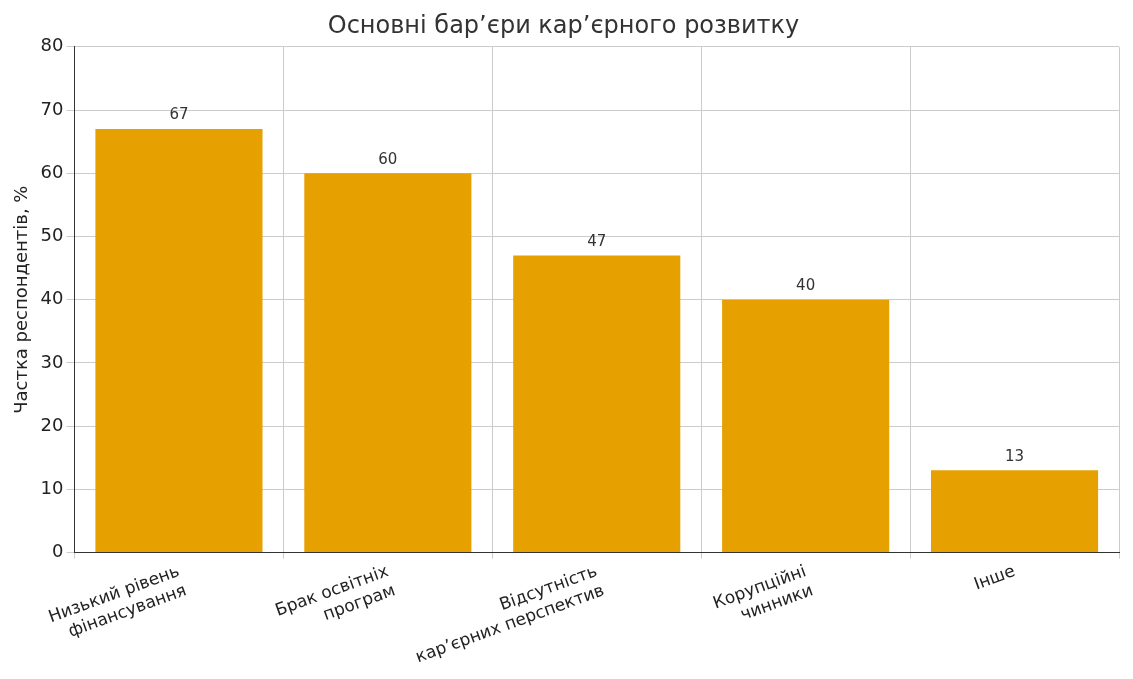 The height and width of the screenshot is (679, 1133). Describe the element at coordinates (52, 298) in the screenshot. I see `y-tick-label: 40` at that location.